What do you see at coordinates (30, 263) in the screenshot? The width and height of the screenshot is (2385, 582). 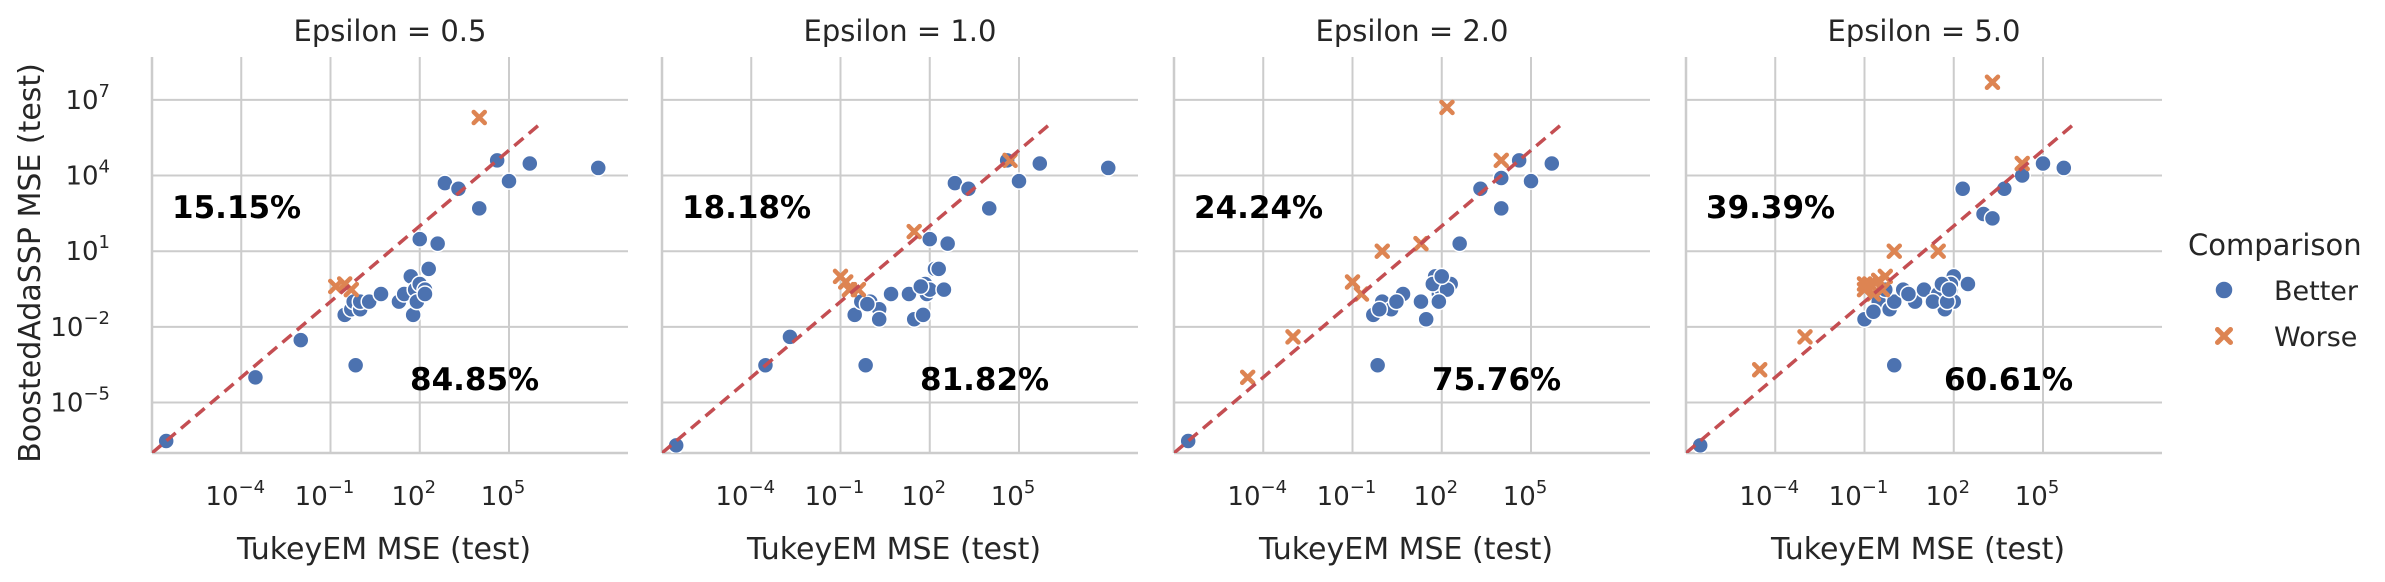 I see `y-axis-label: BoostedAdaSSP MSE (test)` at bounding box center [30, 263].